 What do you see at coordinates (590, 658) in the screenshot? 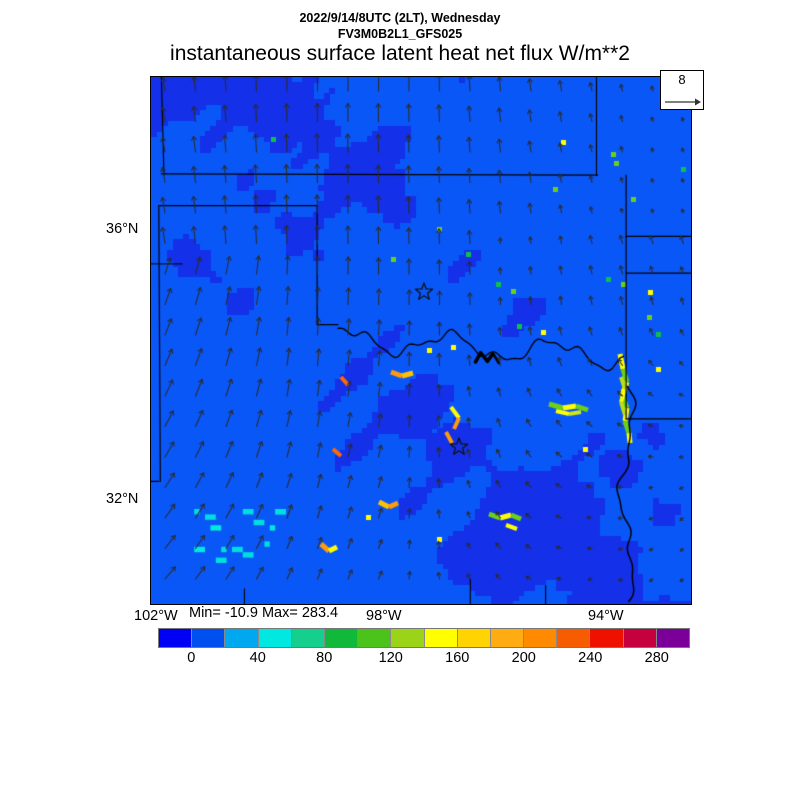
I see `colorbar-tick-240: 240` at bounding box center [590, 658].